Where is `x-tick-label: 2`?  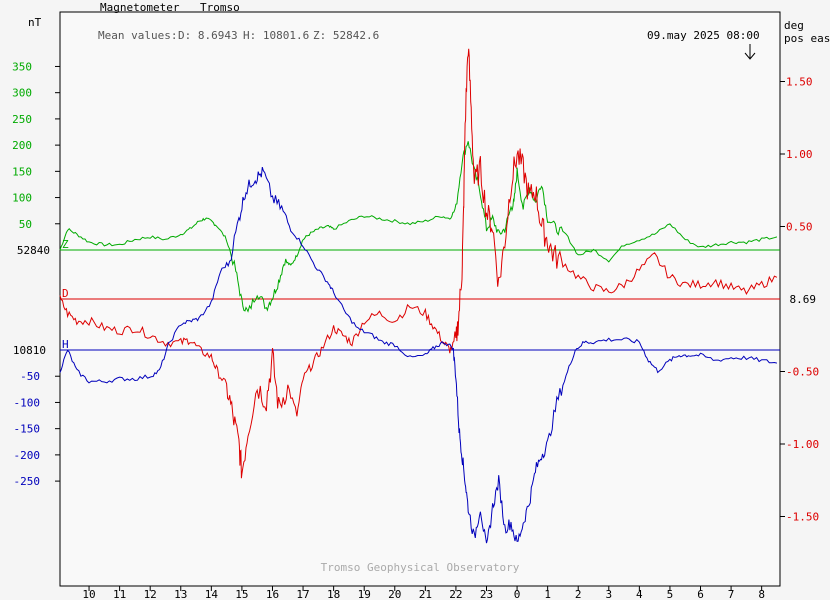 x-tick-label: 2 is located at coordinates (578, 594).